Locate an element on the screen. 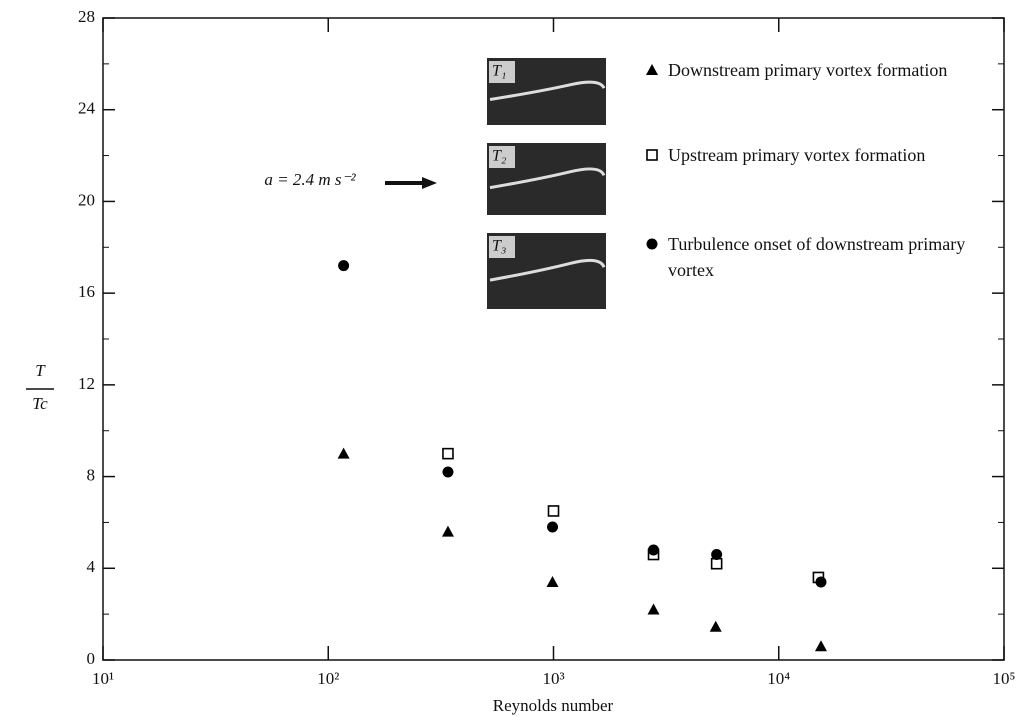 This screenshot has height=718, width=1024. inset-label: T₁ is located at coordinates (499, 71).